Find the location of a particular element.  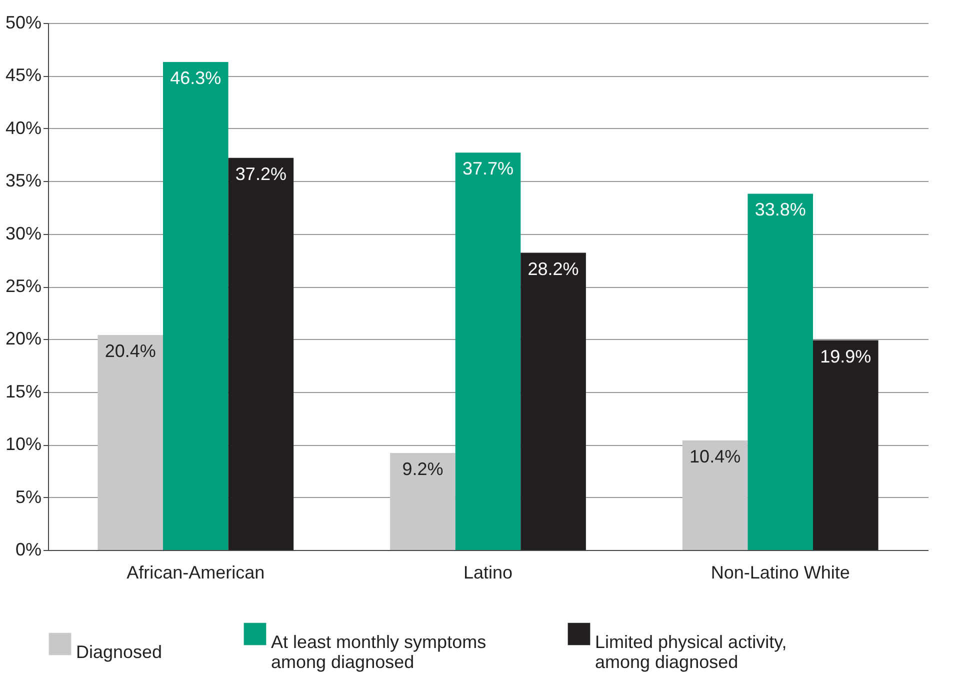

data-label: 37.2% is located at coordinates (260, 174).